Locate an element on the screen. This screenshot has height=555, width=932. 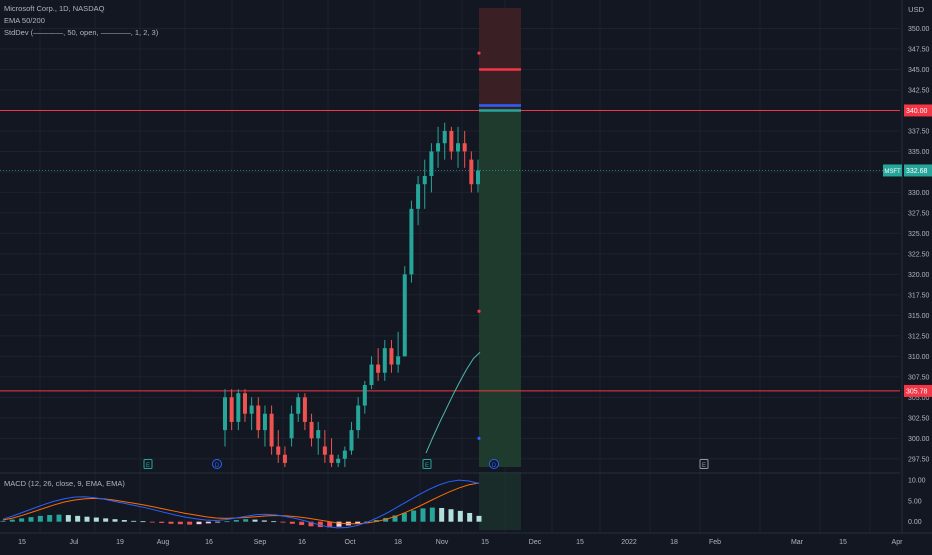
event-marker: D is located at coordinates (217, 464).